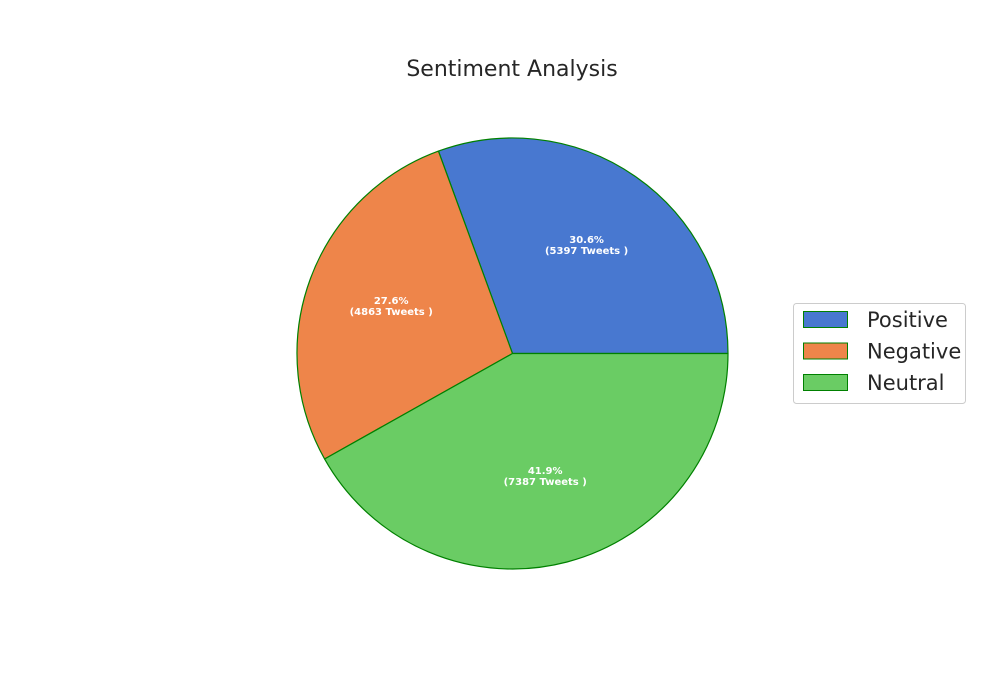  I want to click on pie-slice-positive, so click(583, 246).